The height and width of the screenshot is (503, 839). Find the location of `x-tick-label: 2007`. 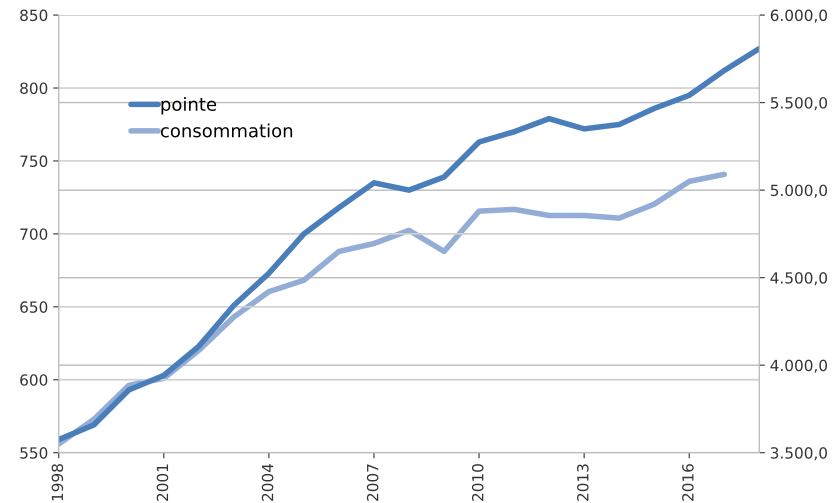

x-tick-label: 2007 is located at coordinates (372, 482).